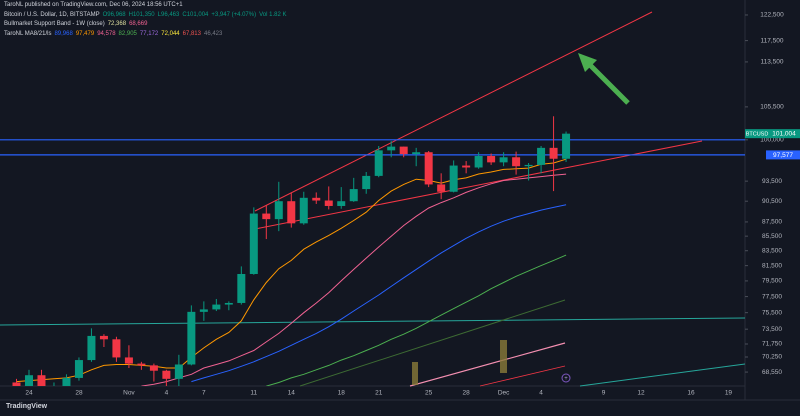  Describe the element at coordinates (784, 134) in the screenshot. I see `price-tag-label: 101,004` at that location.